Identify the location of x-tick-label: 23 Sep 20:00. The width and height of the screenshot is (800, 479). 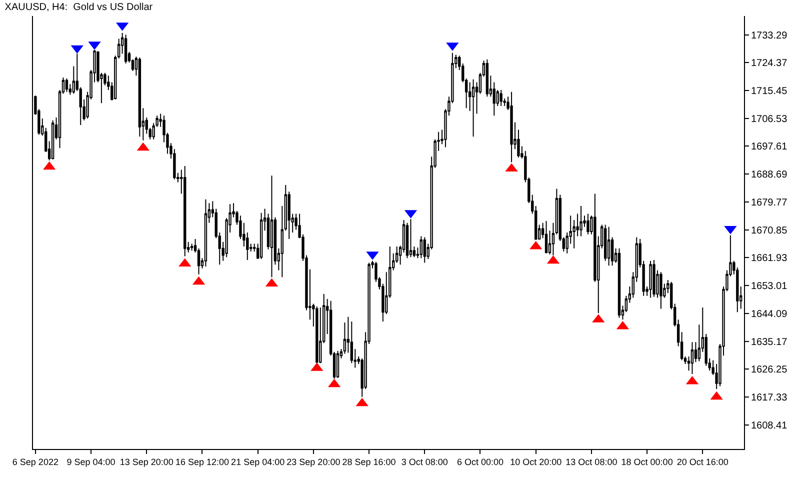
(313, 461).